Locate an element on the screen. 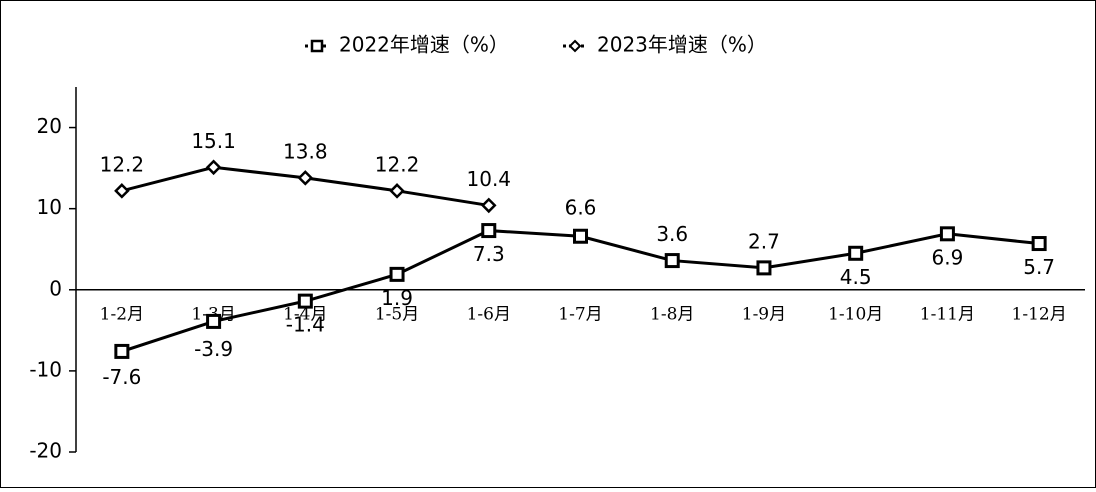 The height and width of the screenshot is (492, 1096). y-tick-label: -10 is located at coordinates (45, 369).